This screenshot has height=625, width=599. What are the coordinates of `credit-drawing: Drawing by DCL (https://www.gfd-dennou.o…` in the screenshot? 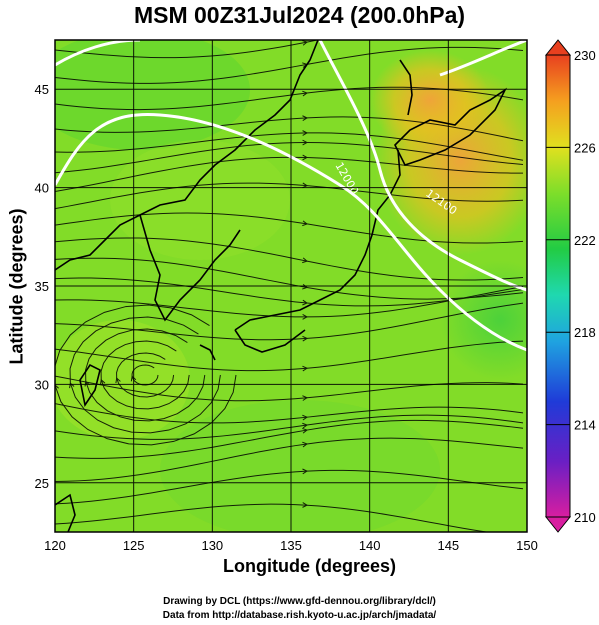 It's located at (299, 601).